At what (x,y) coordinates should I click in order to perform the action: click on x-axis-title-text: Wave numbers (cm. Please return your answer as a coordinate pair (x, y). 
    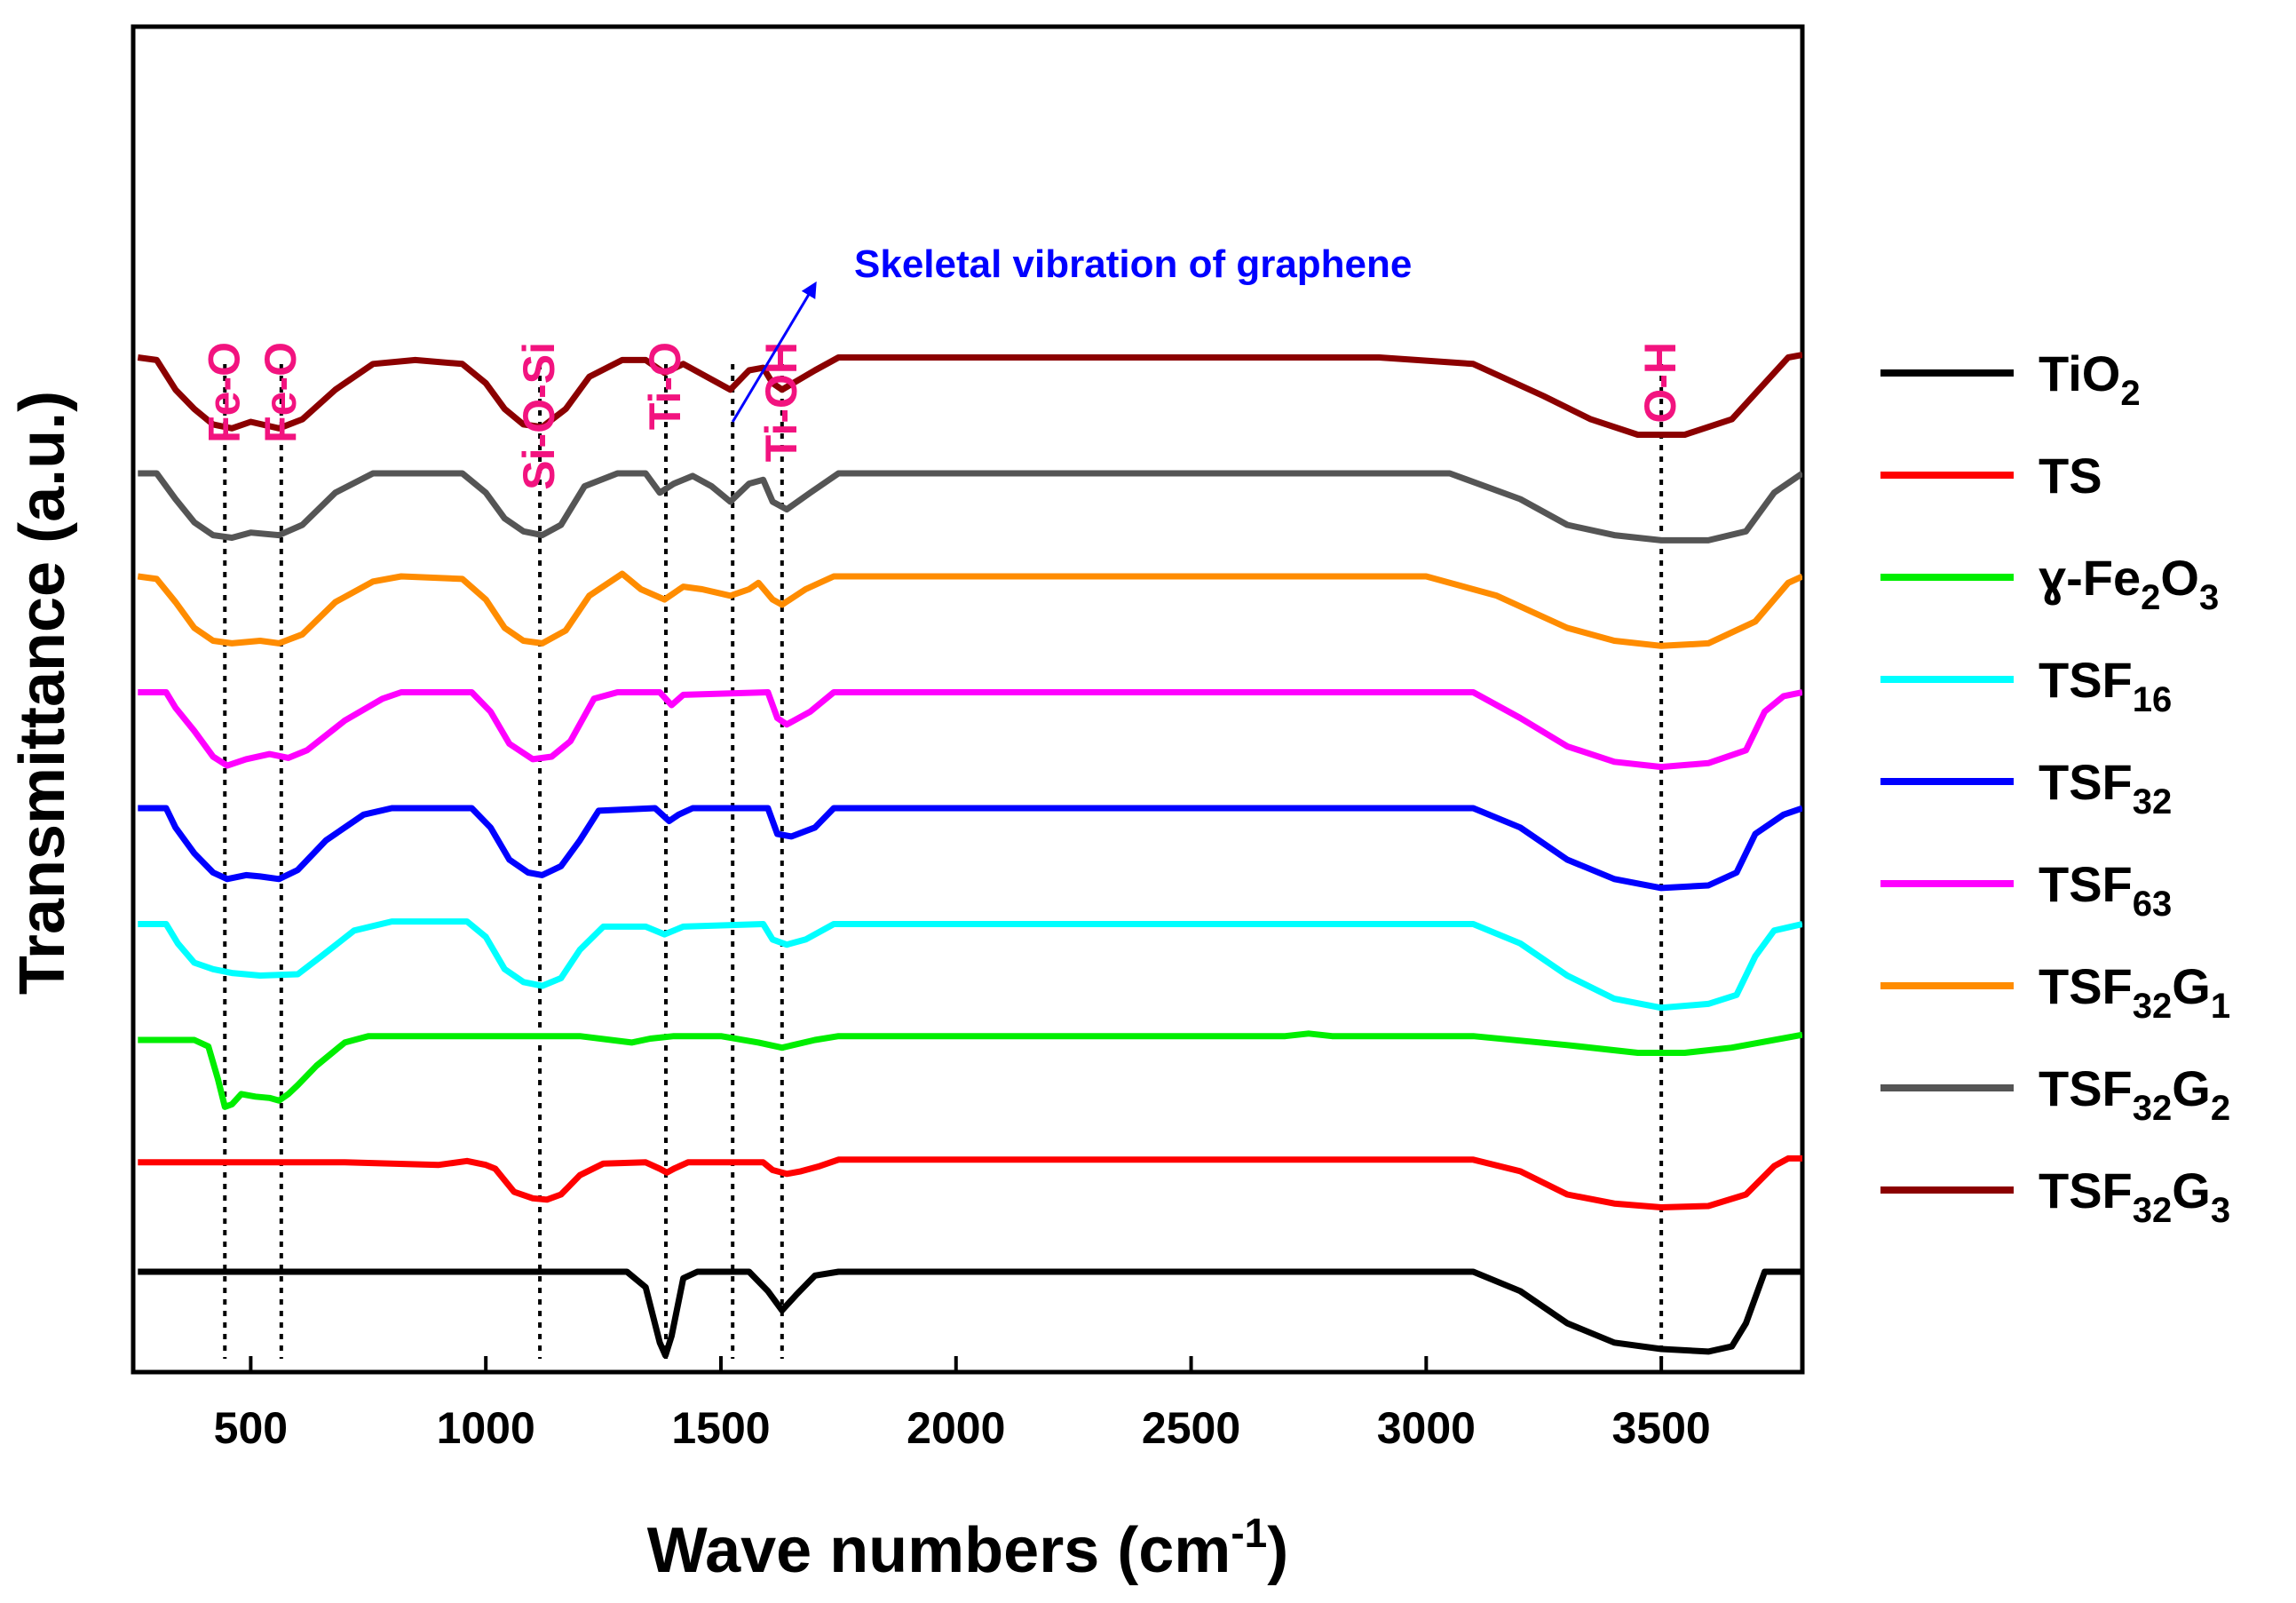
    Looking at the image, I should click on (939, 1550).